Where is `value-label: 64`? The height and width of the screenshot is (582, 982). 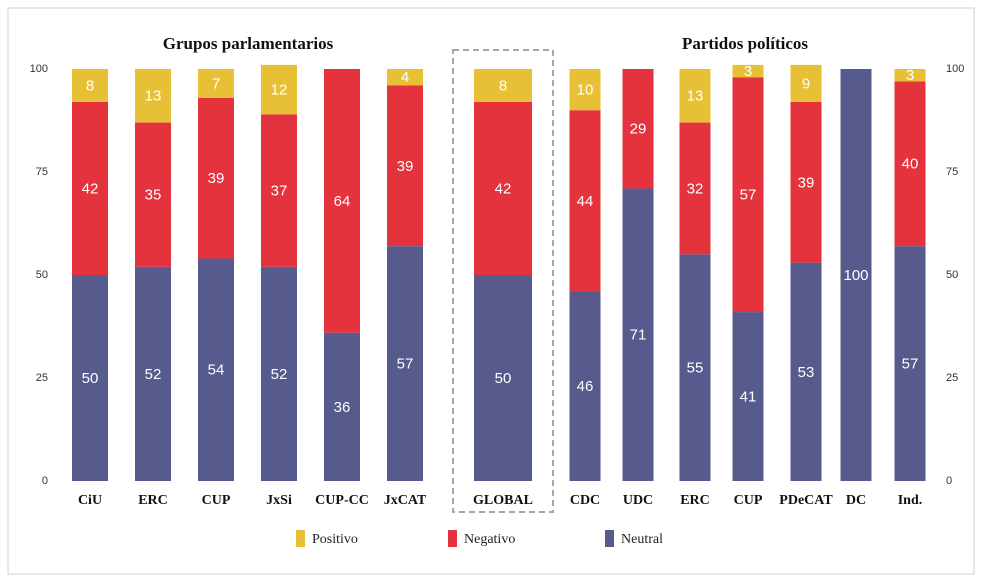 value-label: 64 is located at coordinates (342, 201).